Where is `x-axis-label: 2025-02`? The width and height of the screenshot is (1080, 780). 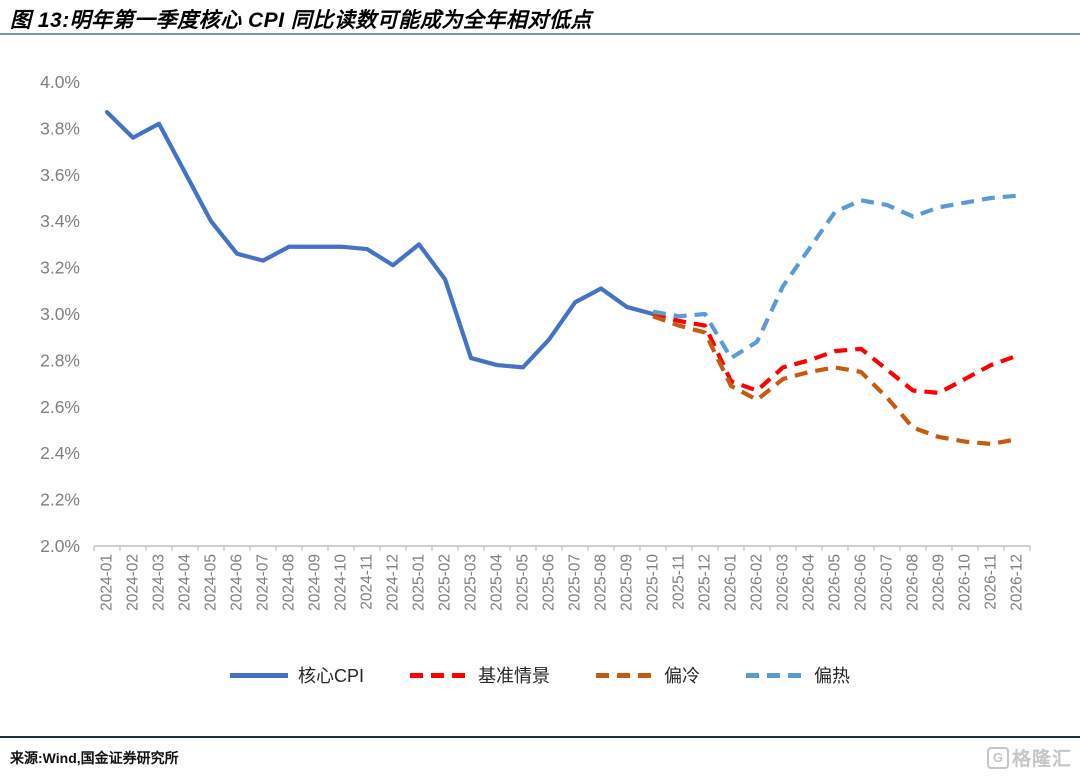 x-axis-label: 2025-02 is located at coordinates (445, 582).